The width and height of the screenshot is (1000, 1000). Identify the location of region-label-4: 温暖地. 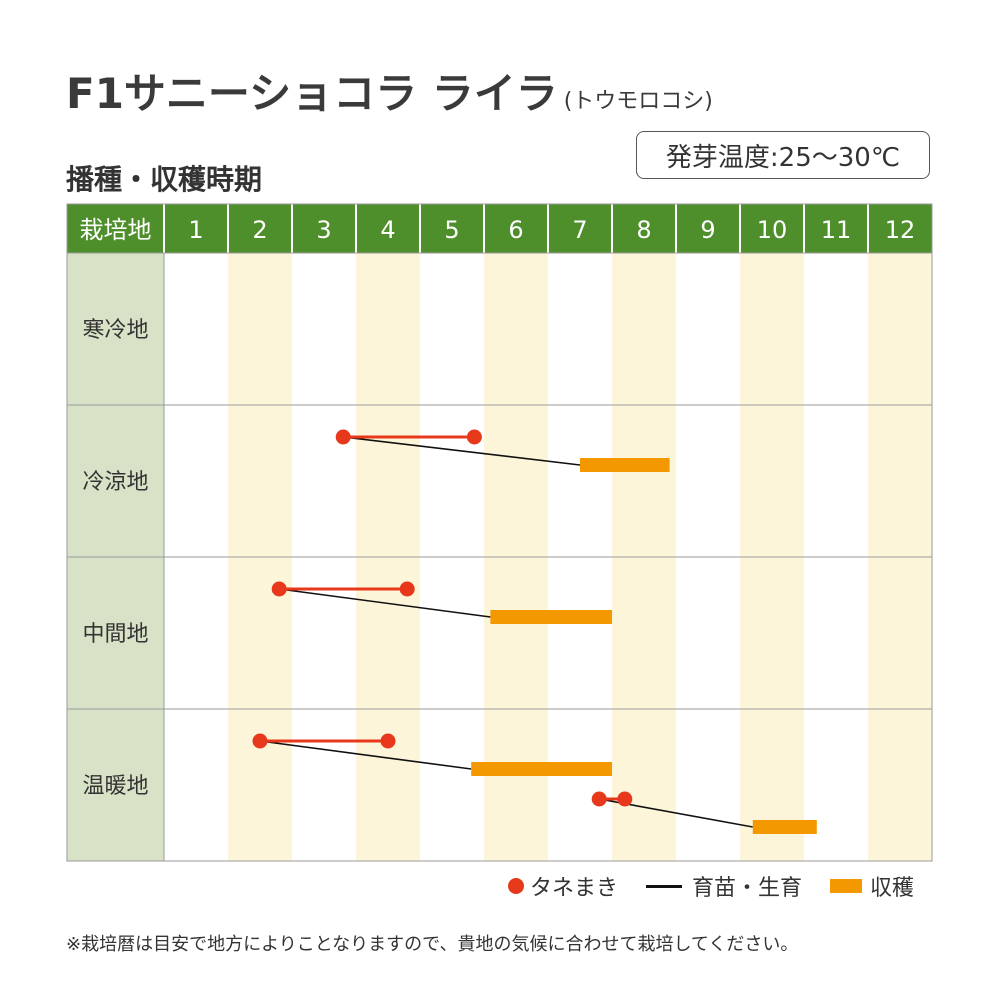
(115, 786).